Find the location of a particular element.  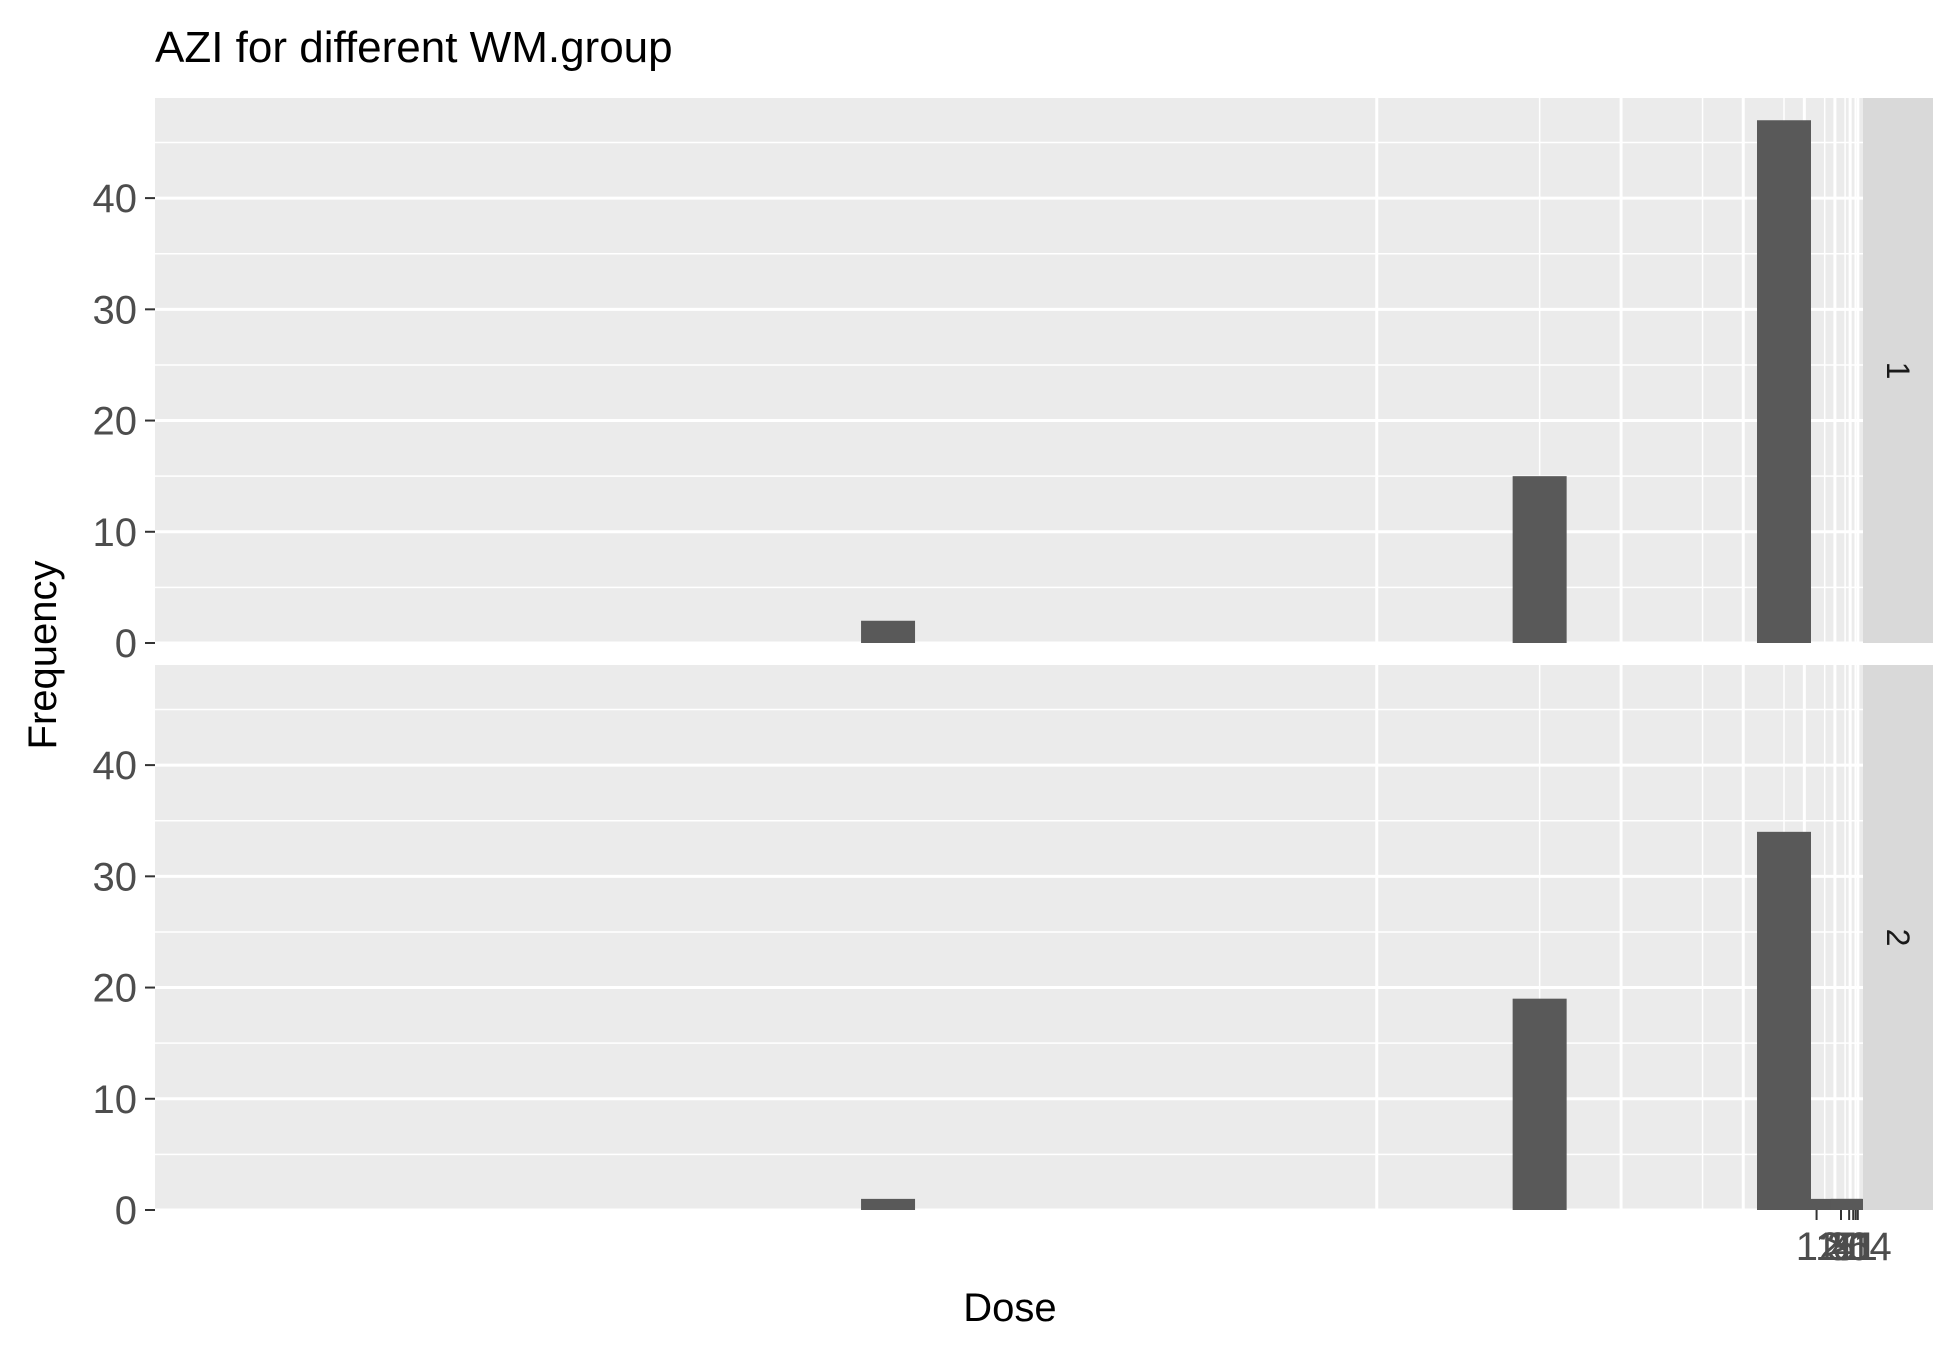

chart-title: AZI for different WM.group is located at coordinates (414, 47).